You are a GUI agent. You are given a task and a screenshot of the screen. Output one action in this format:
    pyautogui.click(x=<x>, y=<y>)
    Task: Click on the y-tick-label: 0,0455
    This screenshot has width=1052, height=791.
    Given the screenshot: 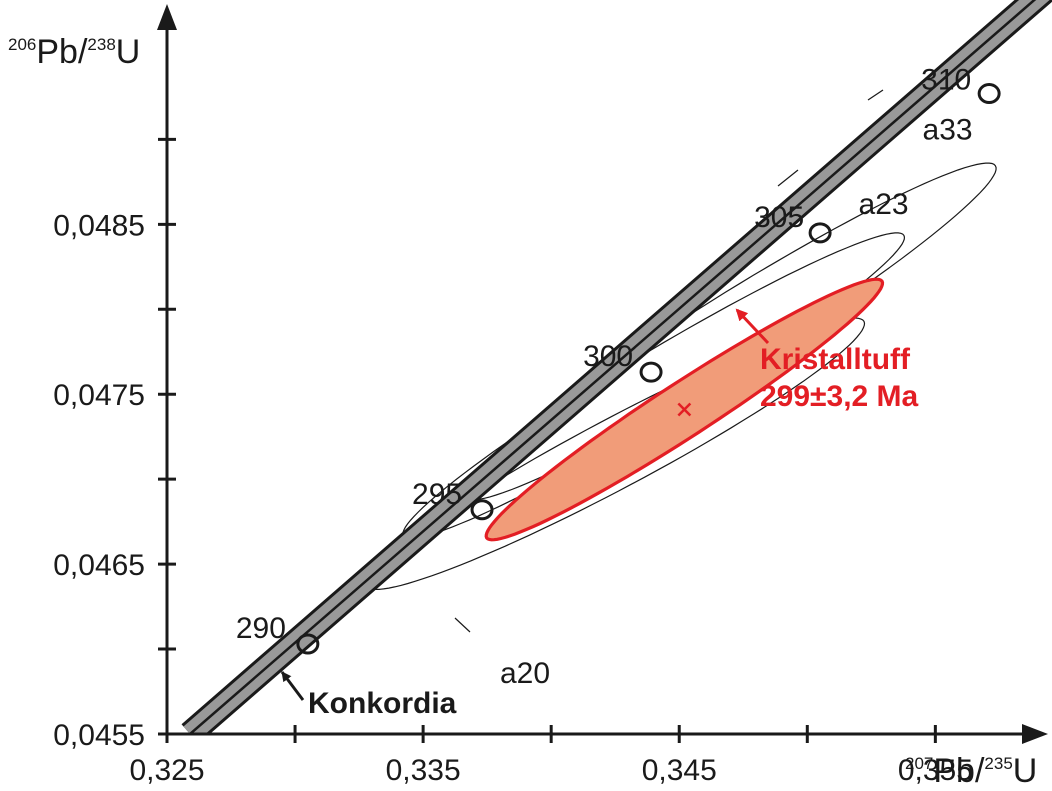 What is the action you would take?
    pyautogui.click(x=99, y=735)
    